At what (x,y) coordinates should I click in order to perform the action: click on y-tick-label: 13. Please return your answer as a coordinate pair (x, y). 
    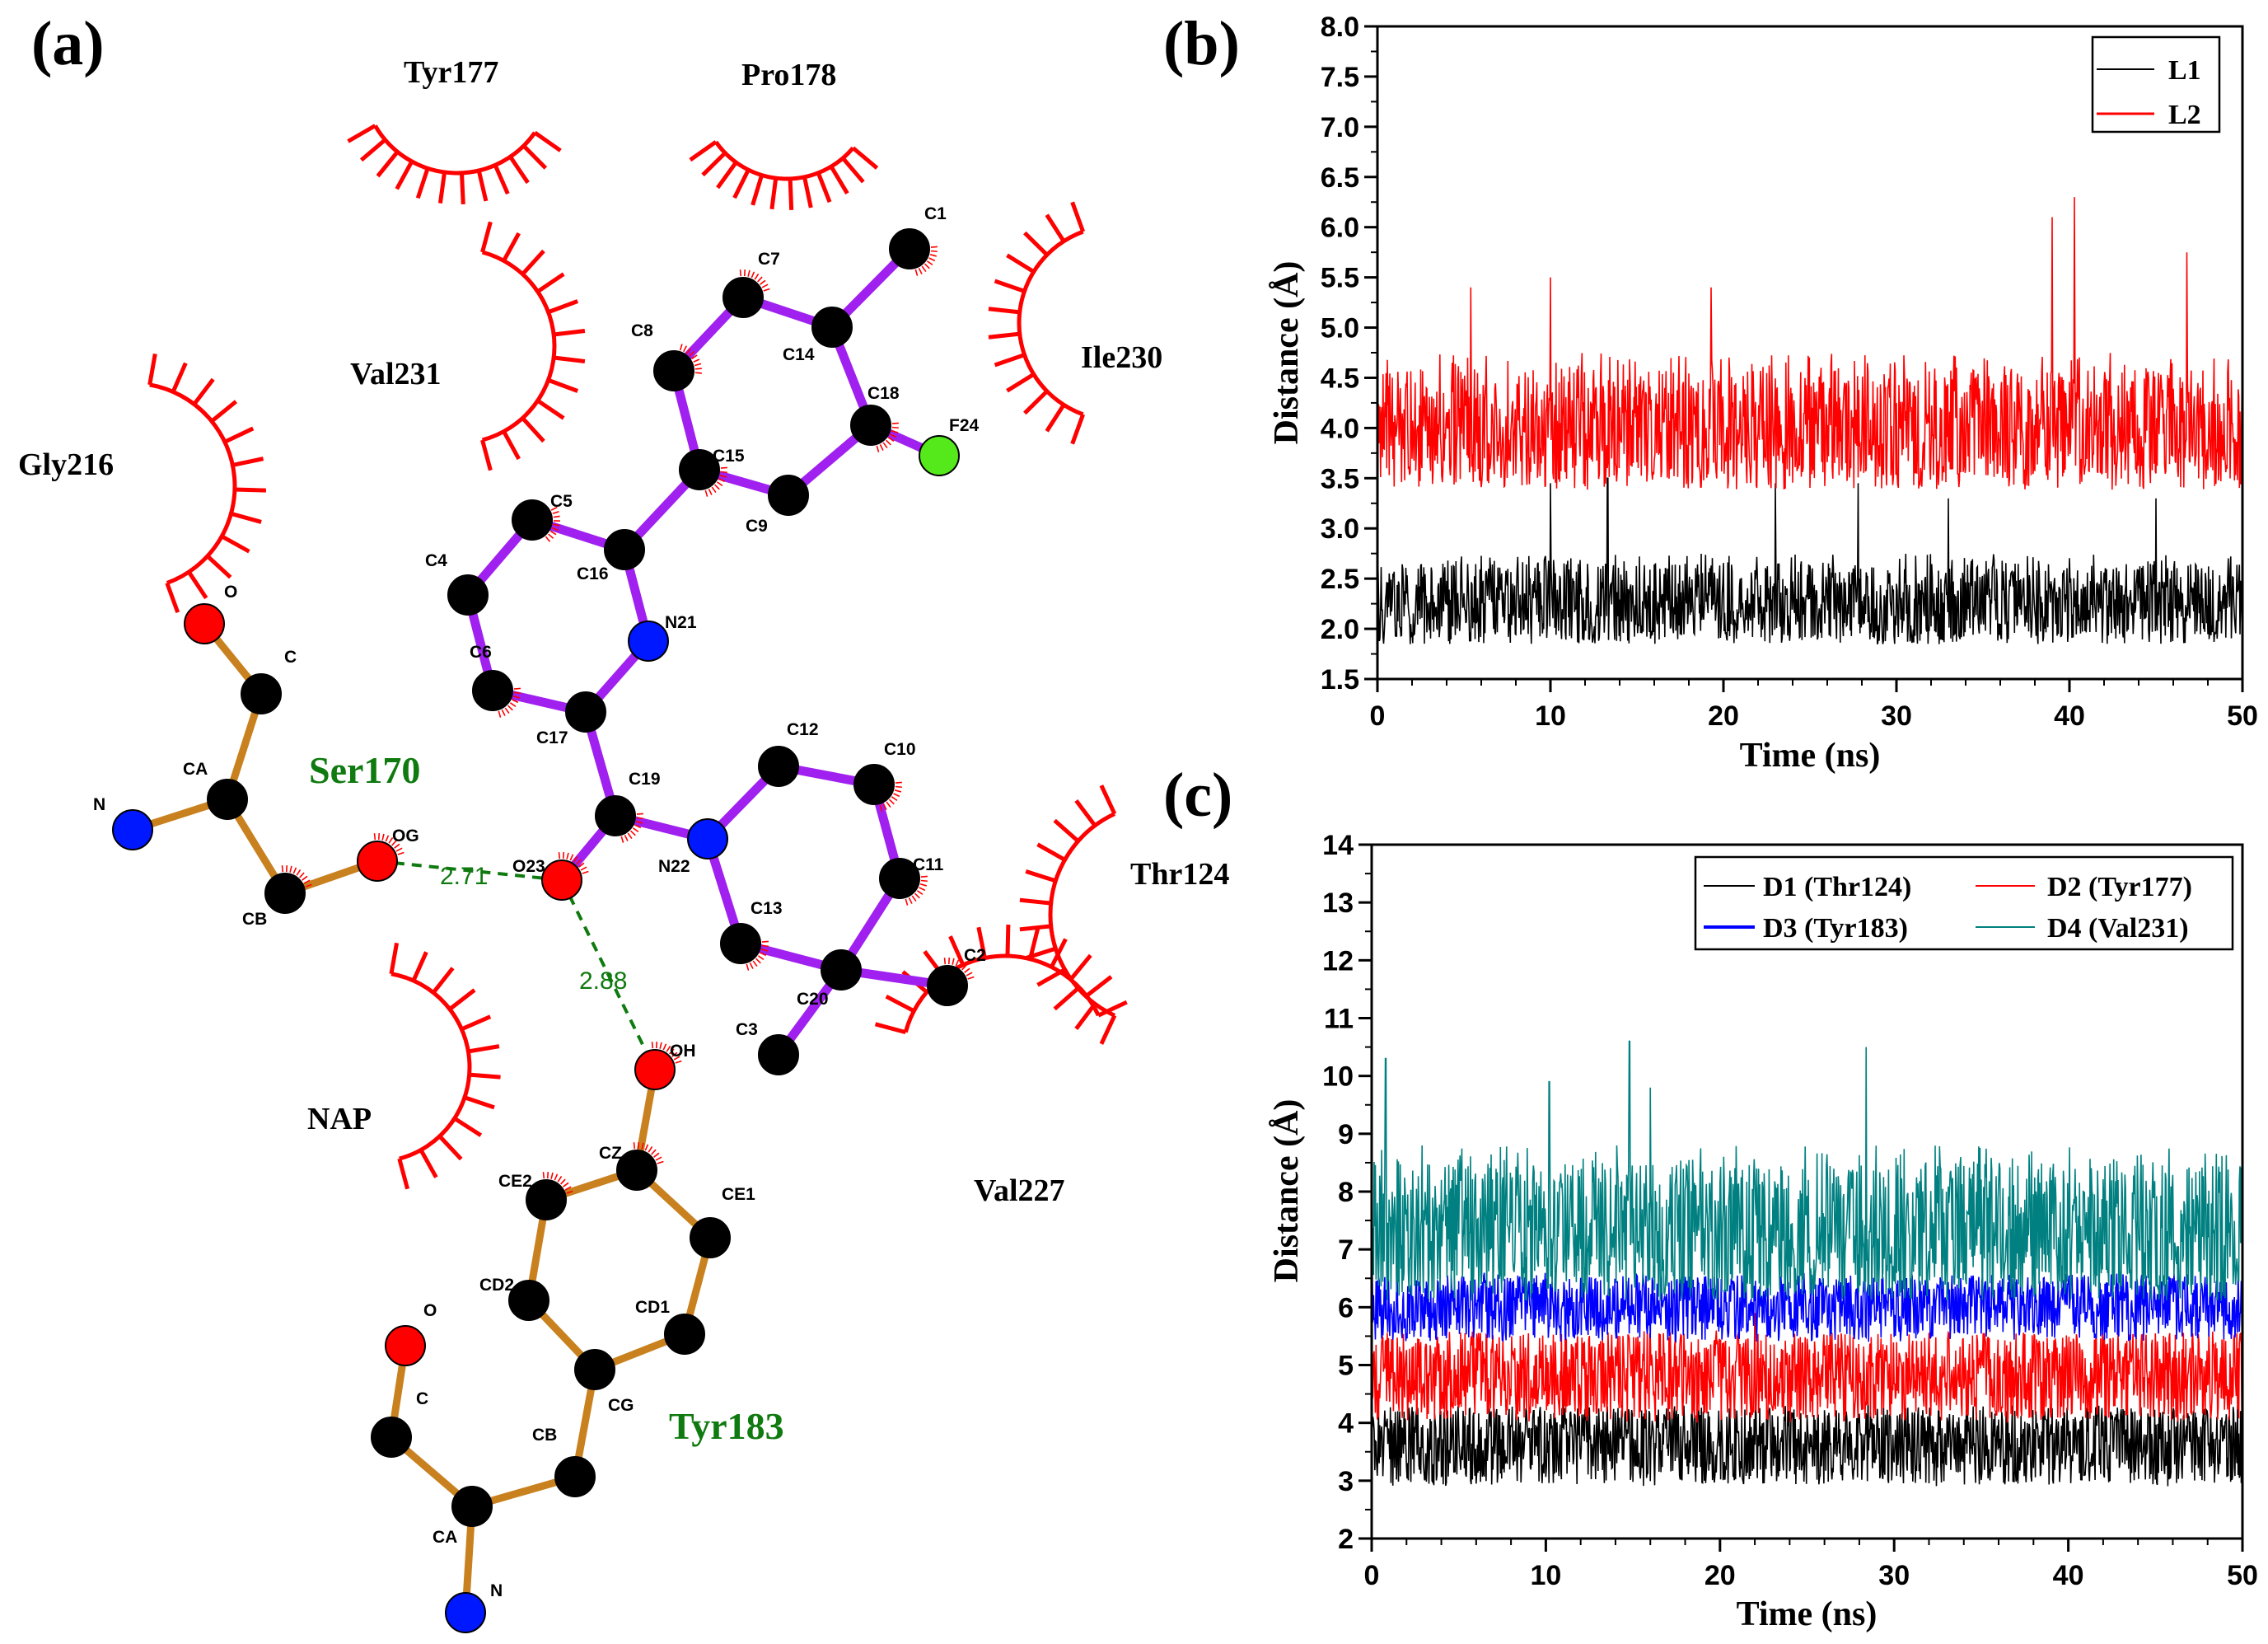
    Looking at the image, I should click on (1338, 903).